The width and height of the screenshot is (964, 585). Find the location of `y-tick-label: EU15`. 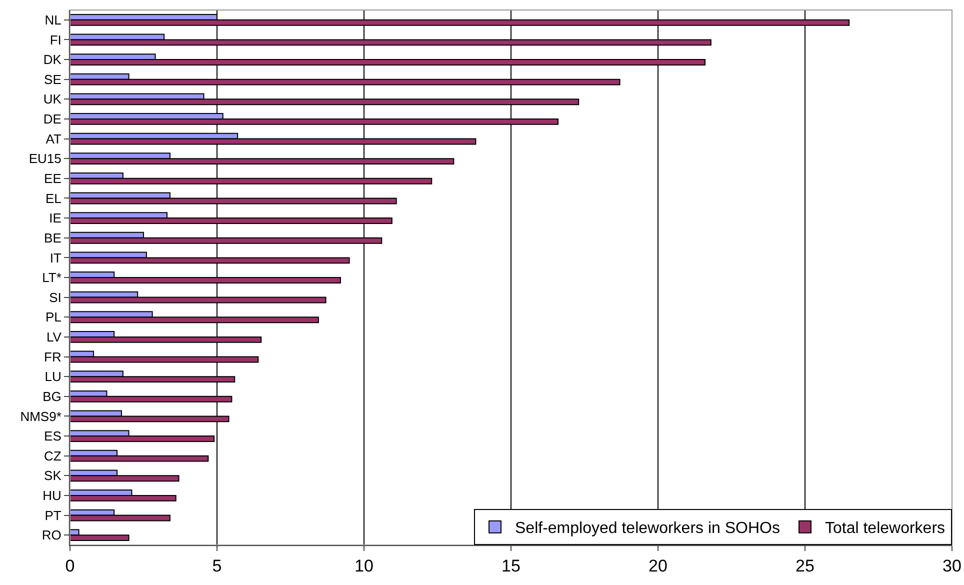

y-tick-label: EU15 is located at coordinates (45, 158).